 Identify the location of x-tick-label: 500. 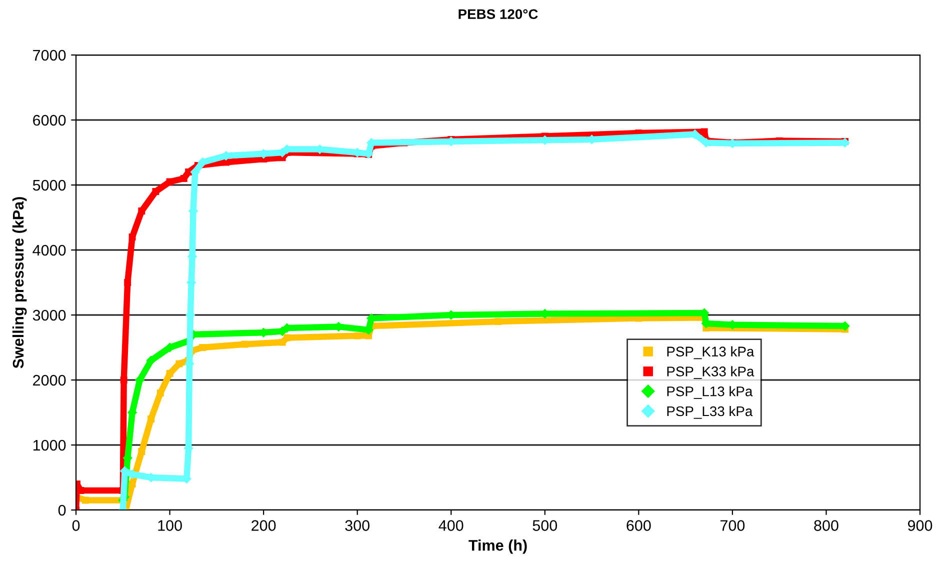
(545, 525).